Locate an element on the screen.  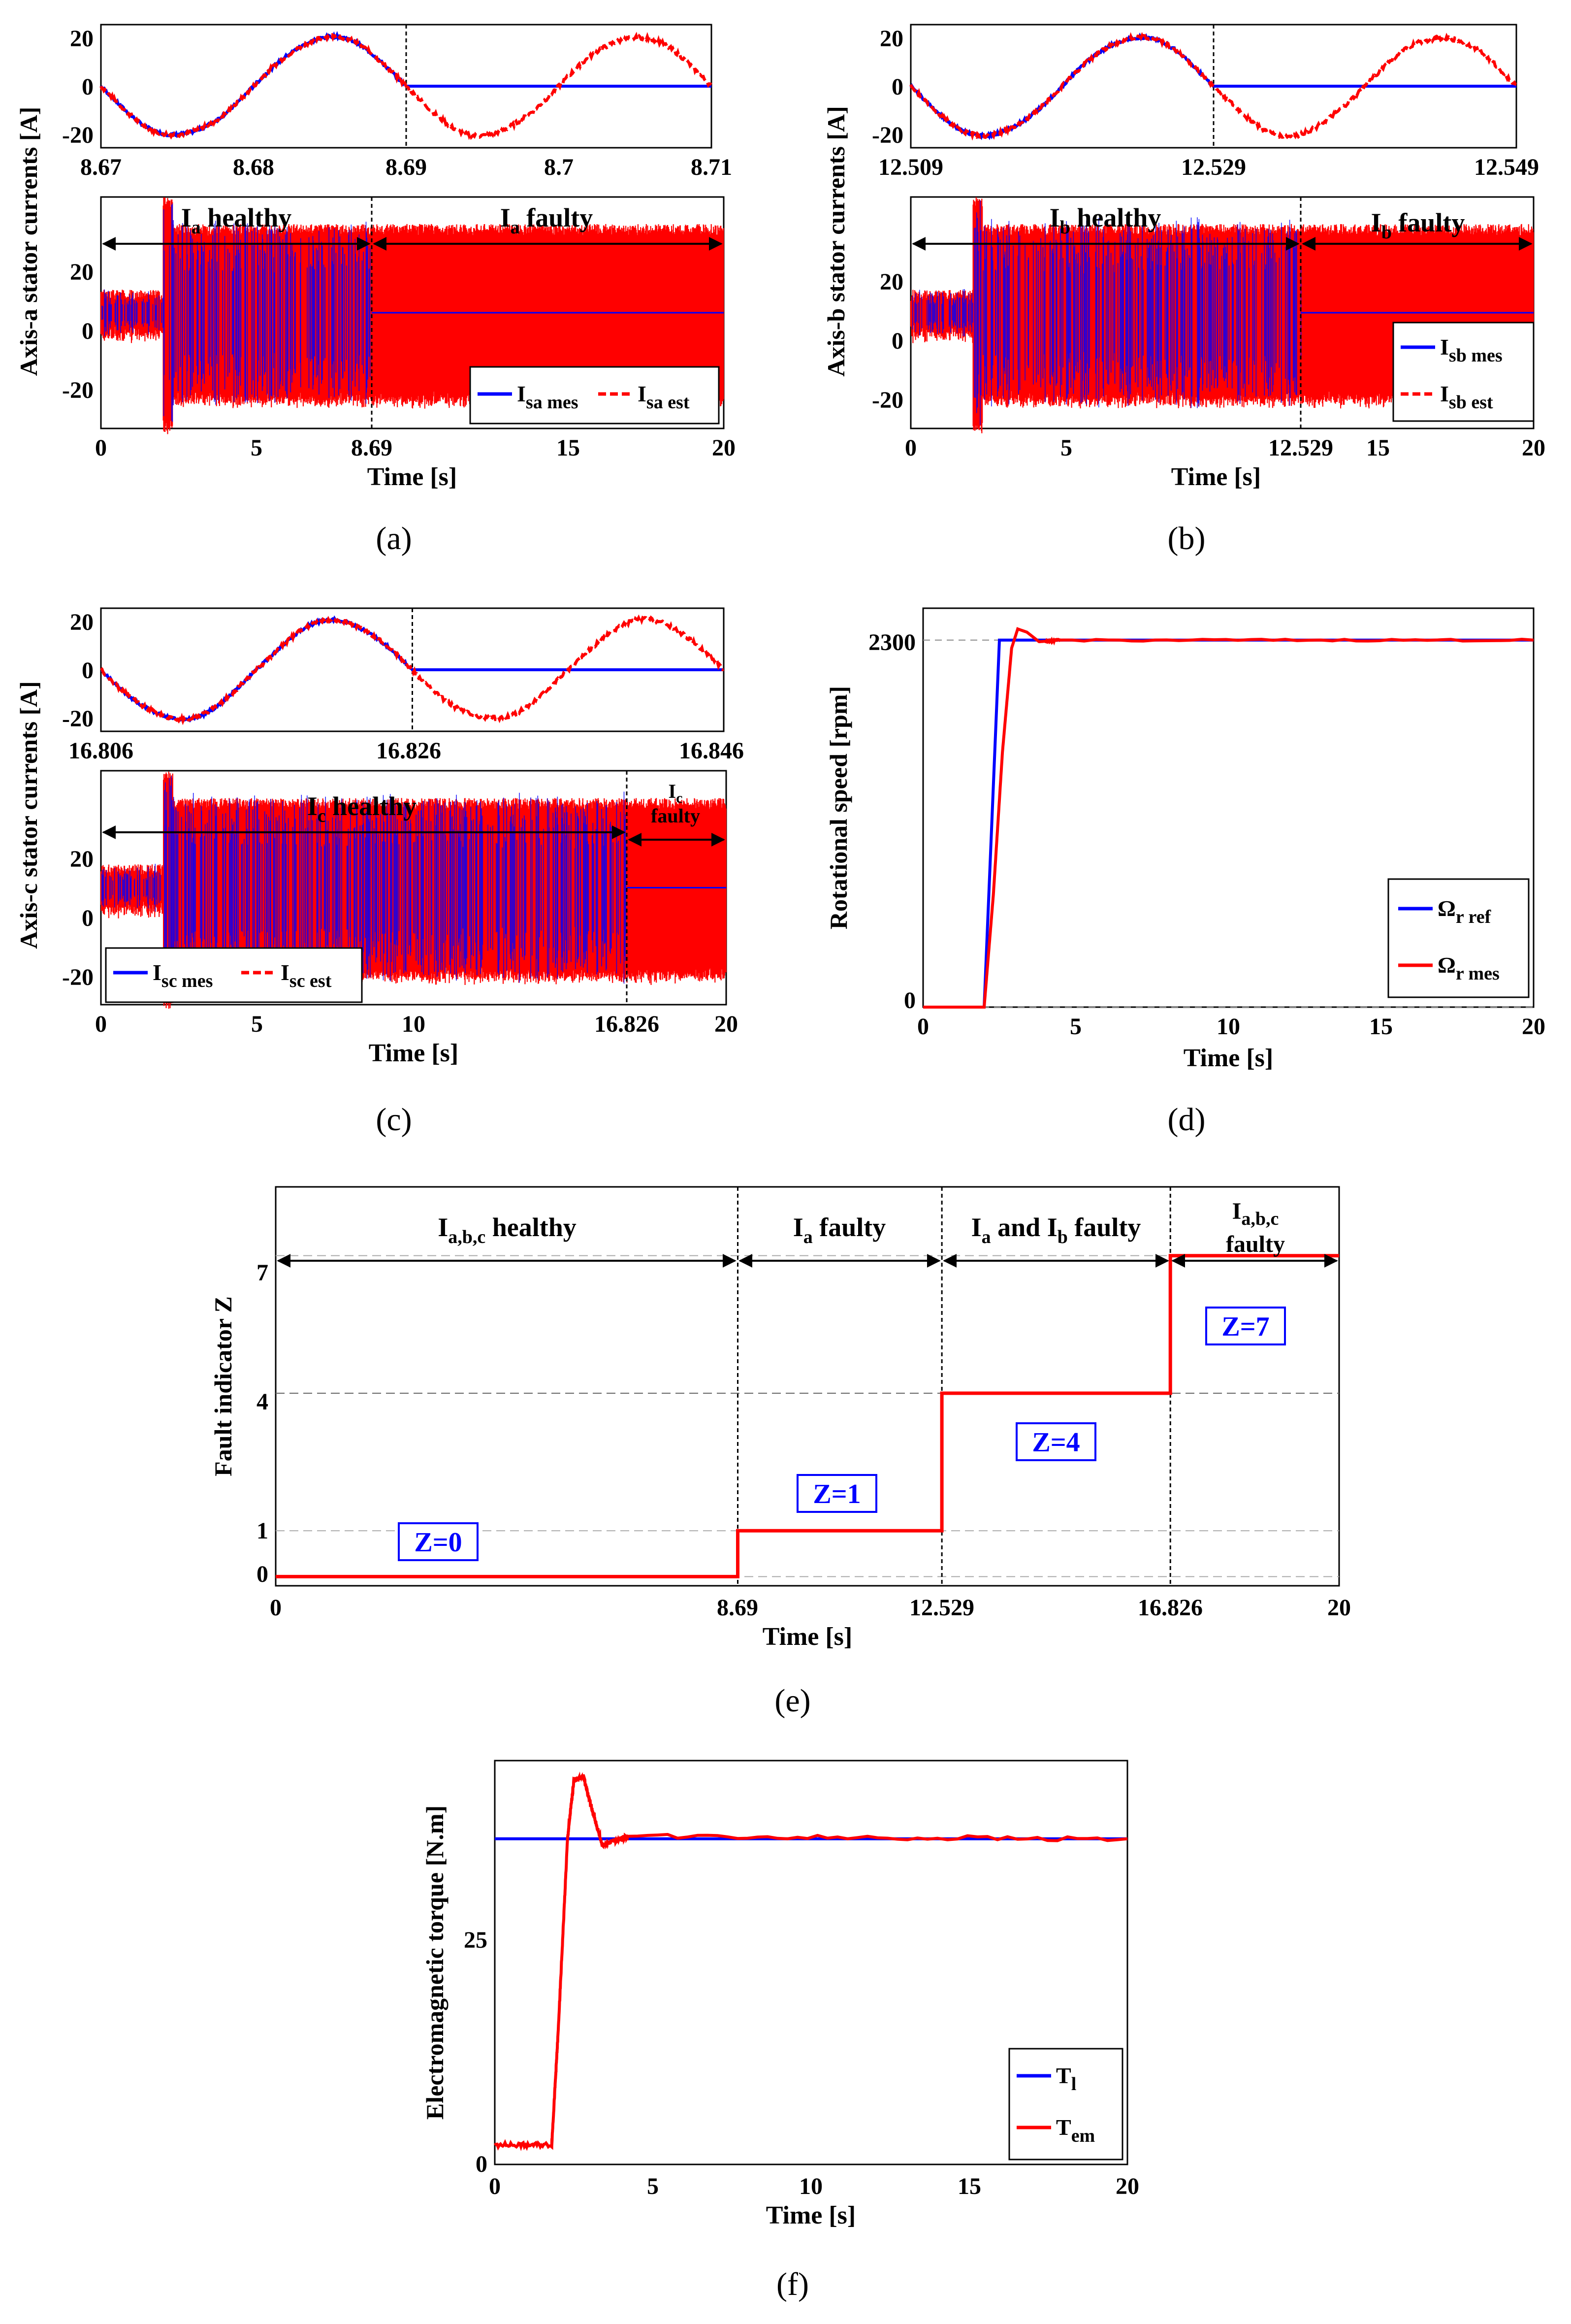
panel-c-zoom-plot is located at coordinates (412, 669).